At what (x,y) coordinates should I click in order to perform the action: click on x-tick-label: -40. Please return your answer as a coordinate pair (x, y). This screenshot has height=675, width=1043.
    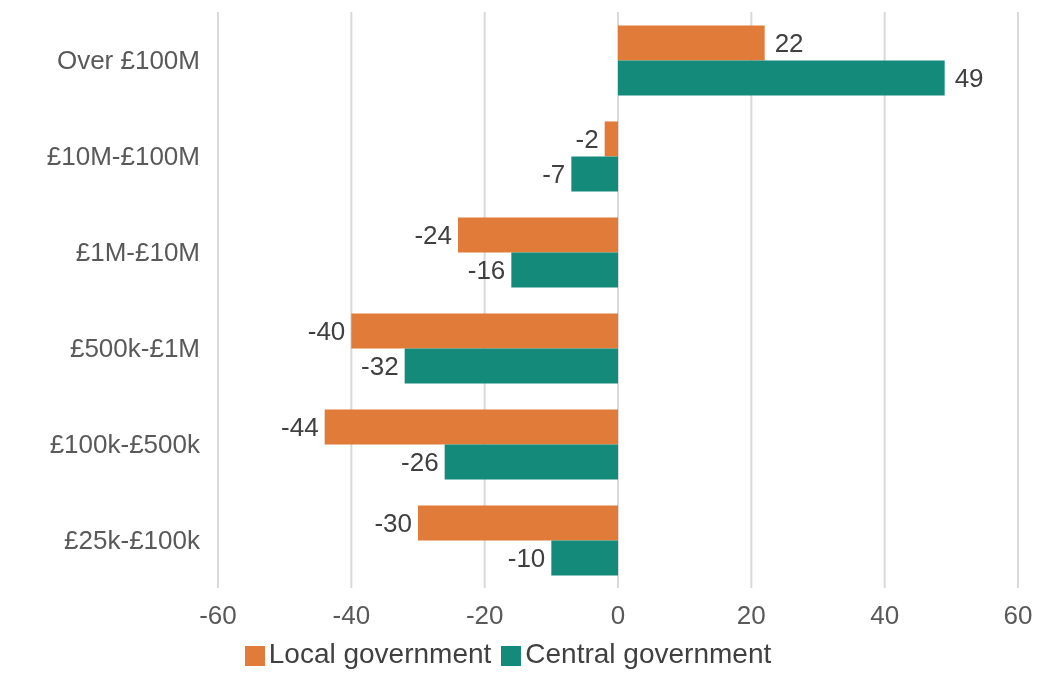
    Looking at the image, I should click on (351, 615).